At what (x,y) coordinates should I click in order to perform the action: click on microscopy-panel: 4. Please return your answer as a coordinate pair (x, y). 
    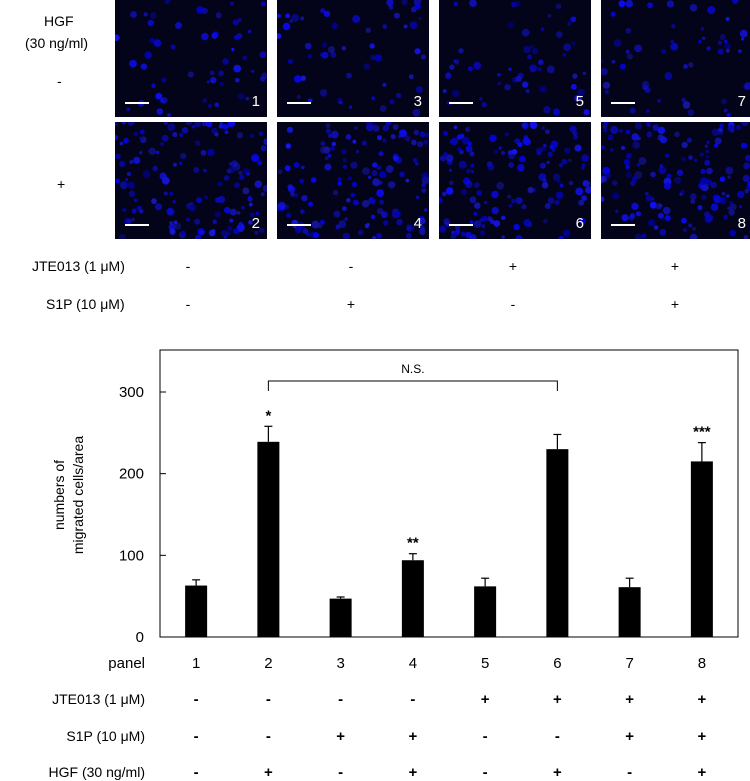
    Looking at the image, I should click on (353, 180).